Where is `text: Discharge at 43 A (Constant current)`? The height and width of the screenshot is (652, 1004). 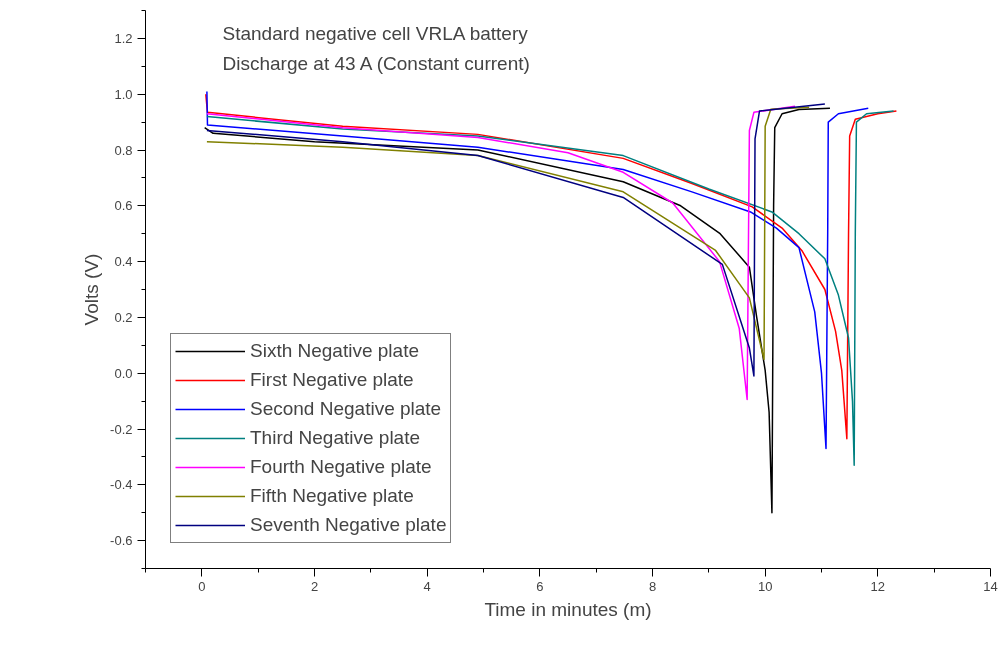
text: Discharge at 43 A (Constant current) is located at coordinates (376, 63).